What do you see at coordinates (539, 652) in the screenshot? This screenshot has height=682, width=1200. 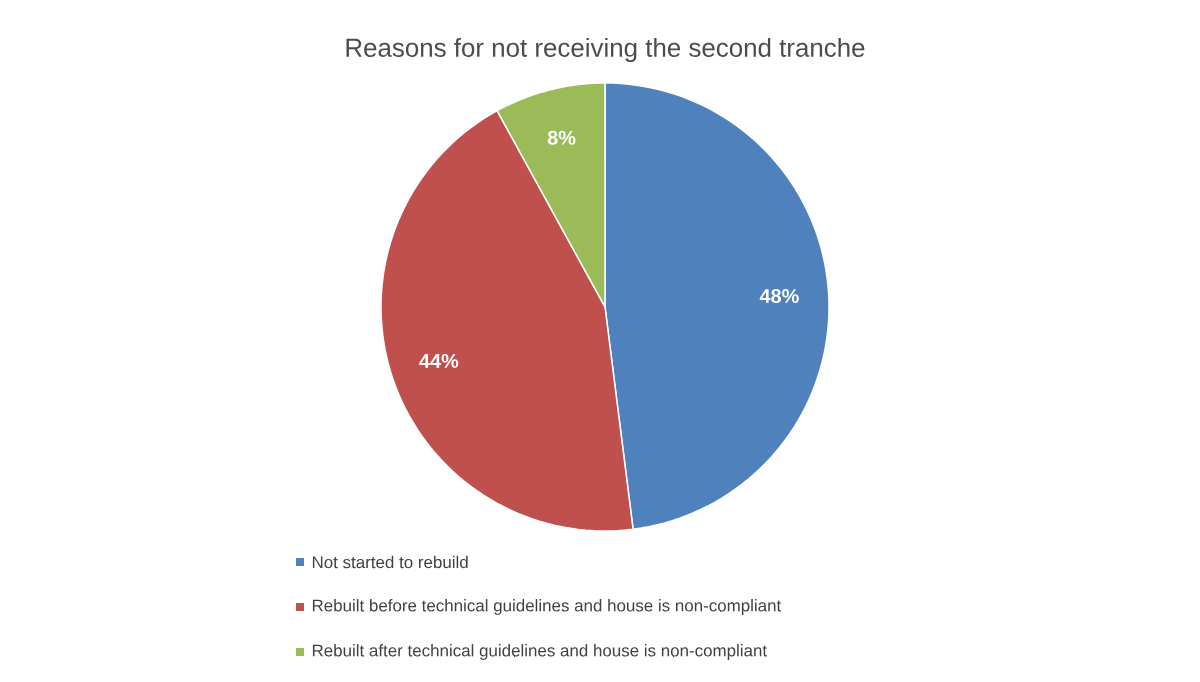 I see `legend-label: Rebuilt after technical guidelines and house is non-compliant` at bounding box center [539, 652].